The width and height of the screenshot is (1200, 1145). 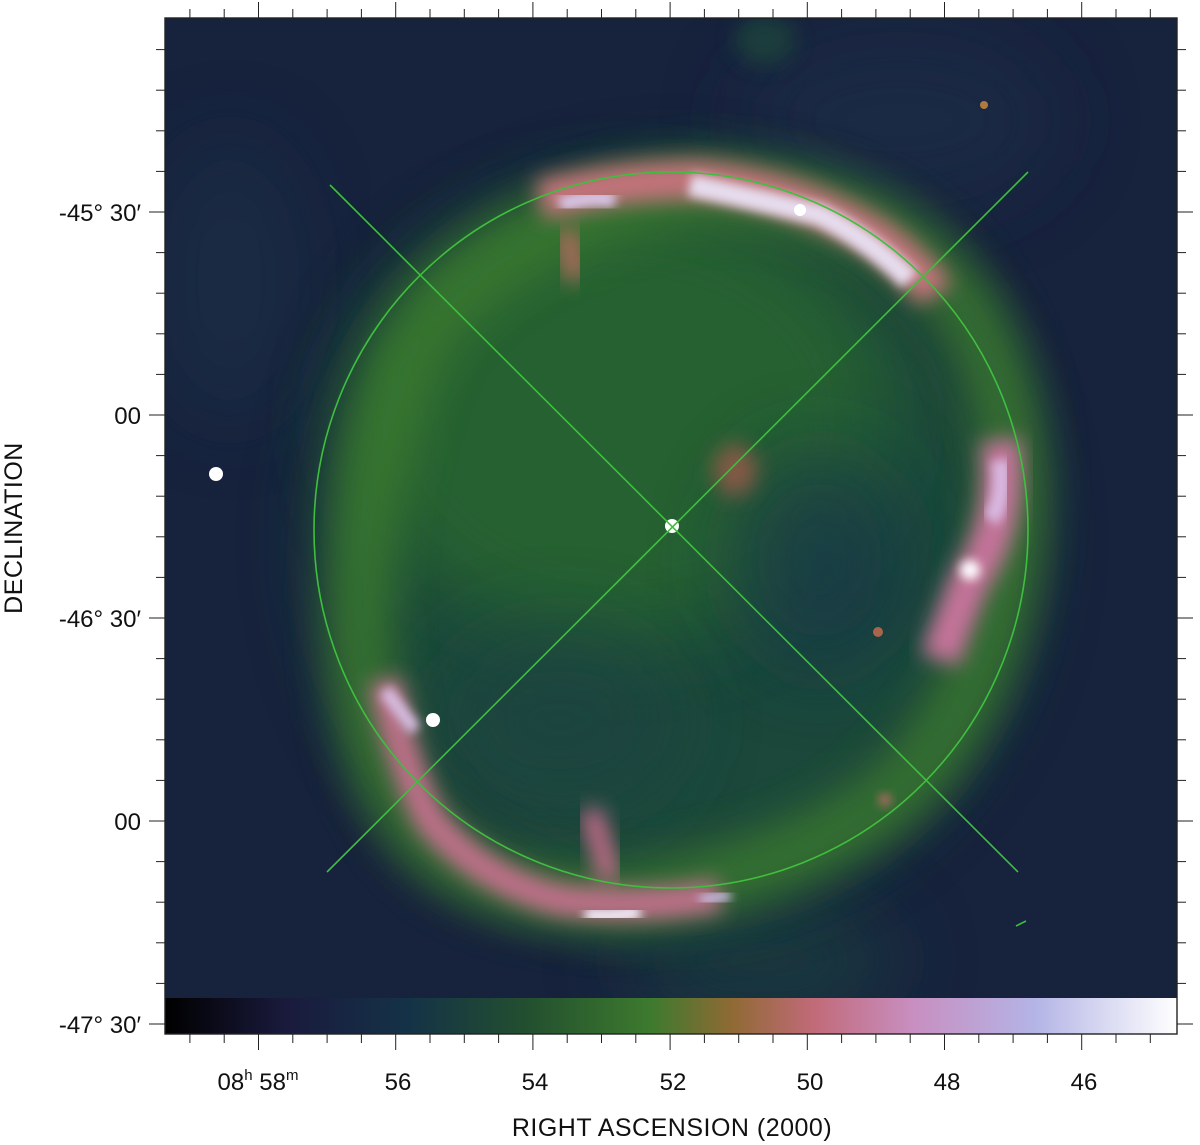 I want to click on x-axis-title: RIGHT ASCENSION (2000), so click(x=672, y=1128).